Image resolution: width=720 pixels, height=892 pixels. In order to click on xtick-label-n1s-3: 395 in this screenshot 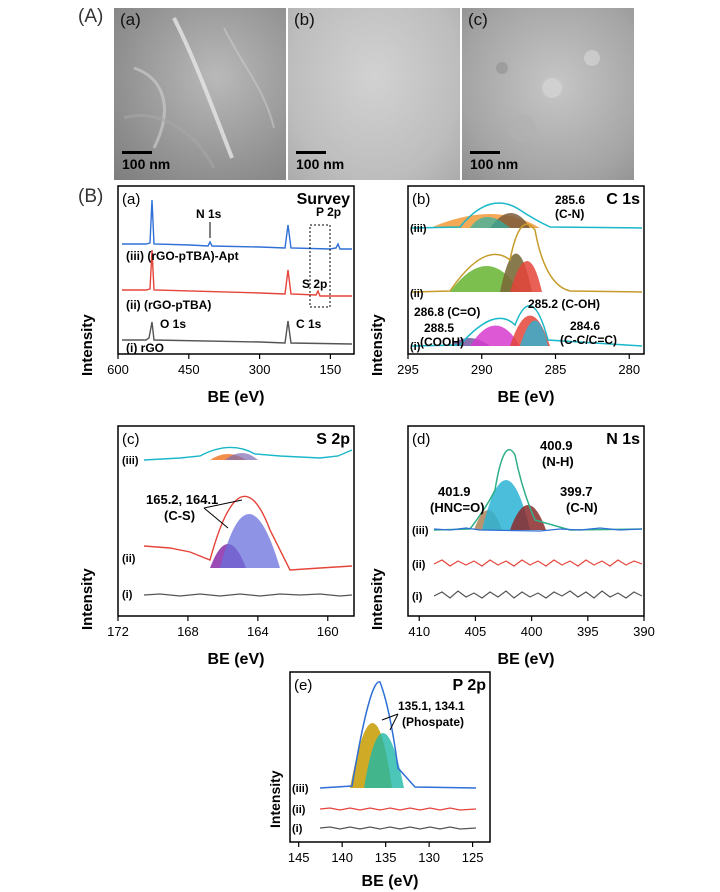, I will do `click(588, 631)`.